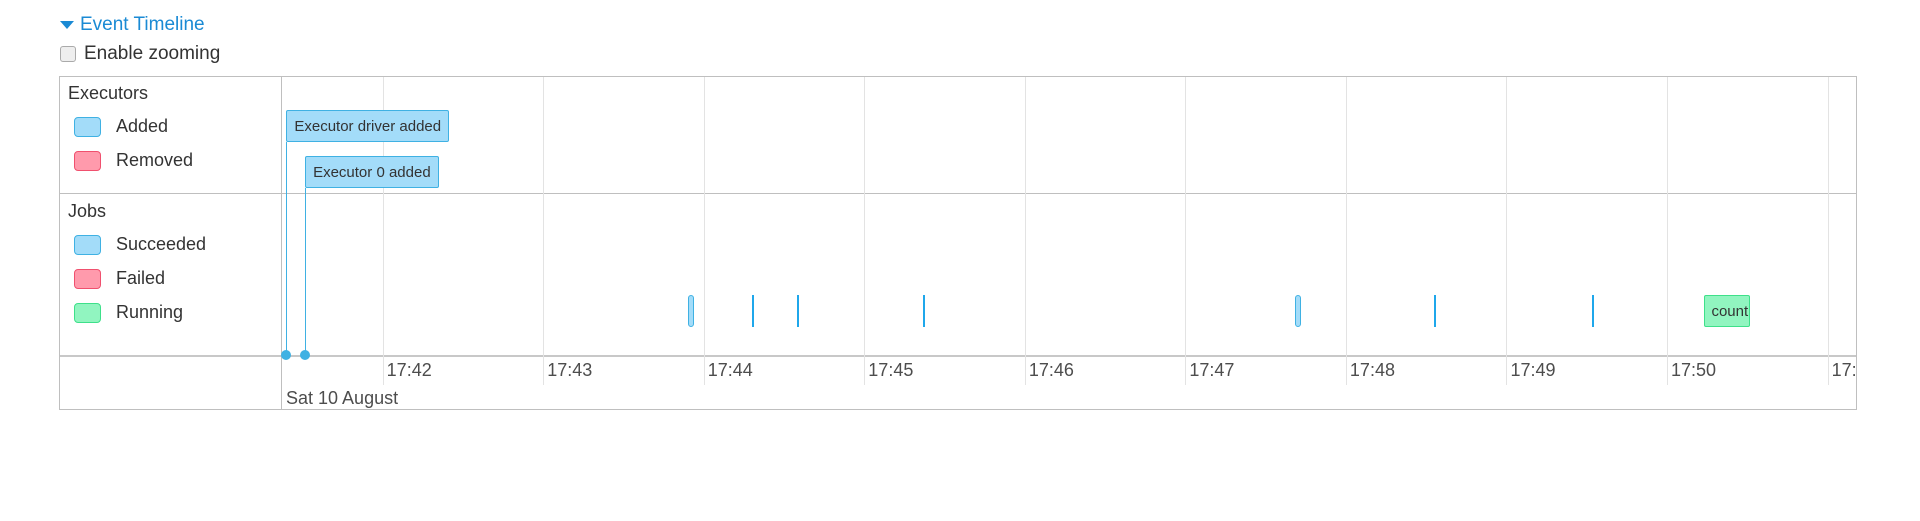 The image size is (1920, 521). What do you see at coordinates (87, 278) in the screenshot?
I see `failed-swatch` at bounding box center [87, 278].